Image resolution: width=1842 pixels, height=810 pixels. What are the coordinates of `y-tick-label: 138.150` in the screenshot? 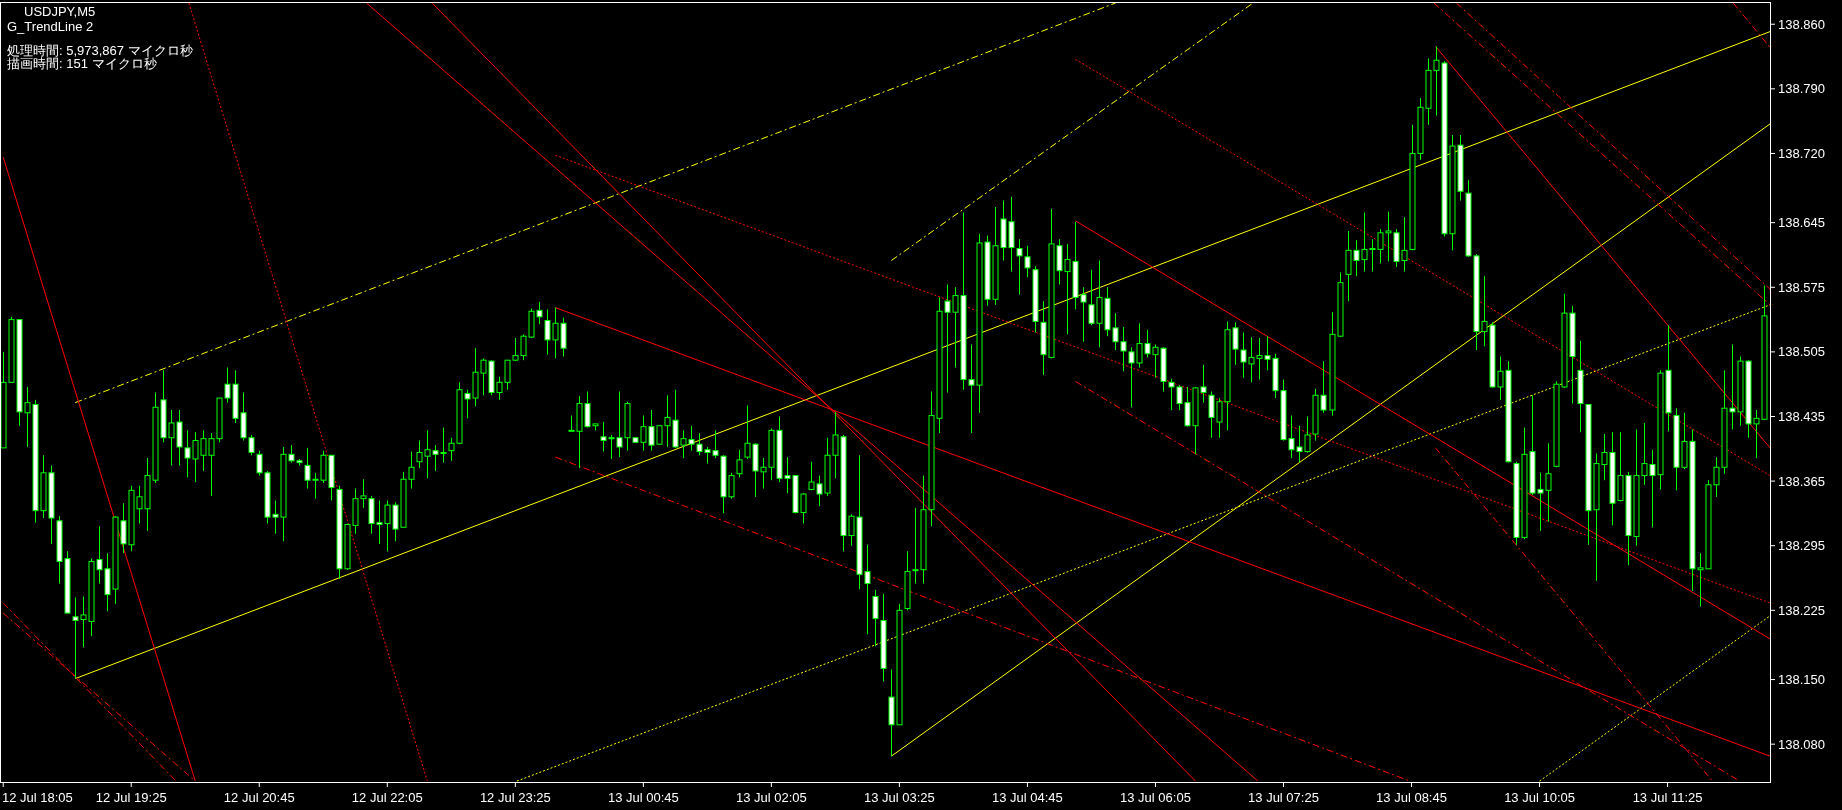 It's located at (1801, 680).